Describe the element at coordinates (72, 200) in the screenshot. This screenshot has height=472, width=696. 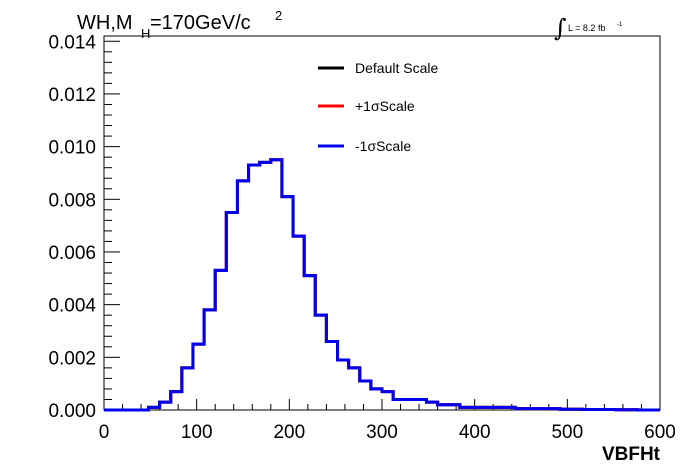
I see `y-tick-label: 0.008` at that location.